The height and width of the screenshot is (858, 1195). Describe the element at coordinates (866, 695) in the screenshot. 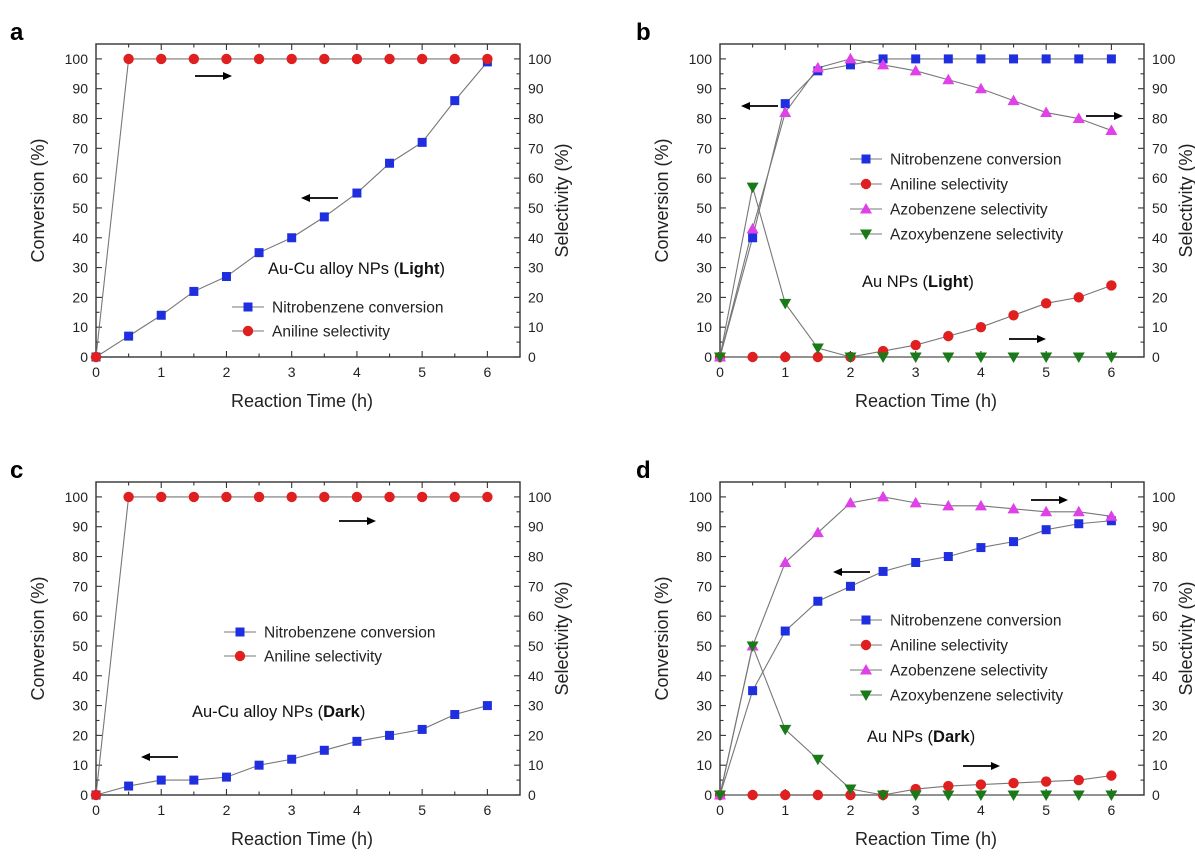

I see `legend-marker-azoxybenzene-selectivity` at that location.